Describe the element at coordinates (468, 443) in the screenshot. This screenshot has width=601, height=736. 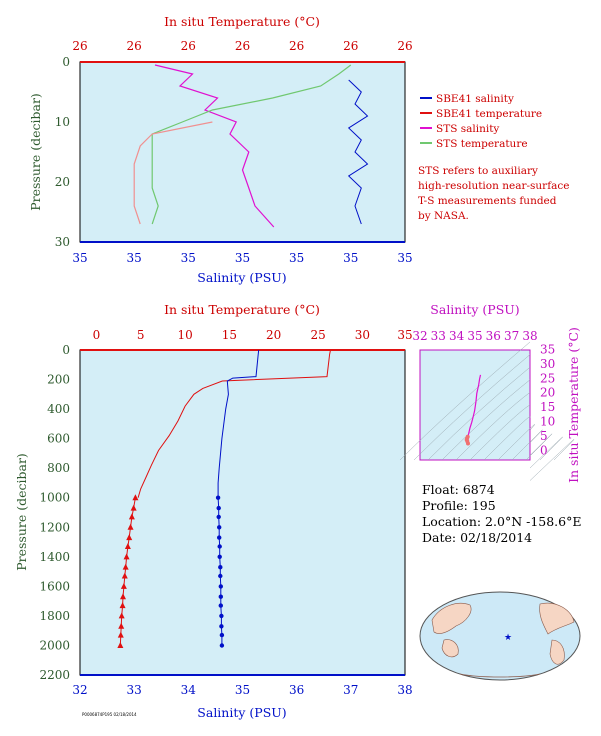
I see `ts-point` at that location.